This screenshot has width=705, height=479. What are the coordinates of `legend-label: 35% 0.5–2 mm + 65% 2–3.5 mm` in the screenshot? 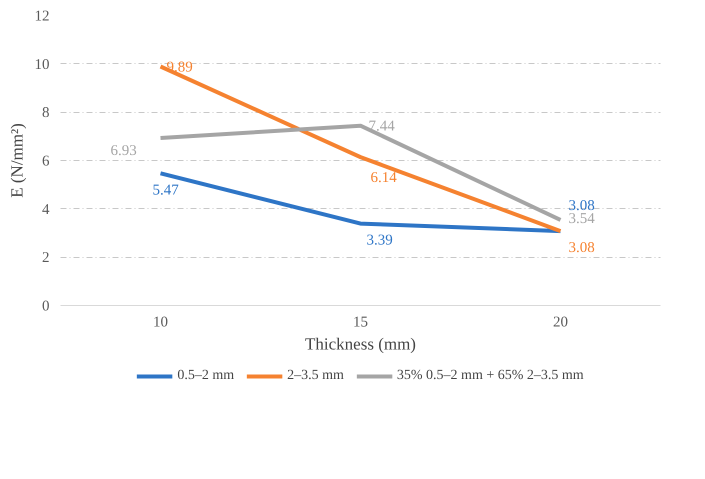 It's located at (490, 376).